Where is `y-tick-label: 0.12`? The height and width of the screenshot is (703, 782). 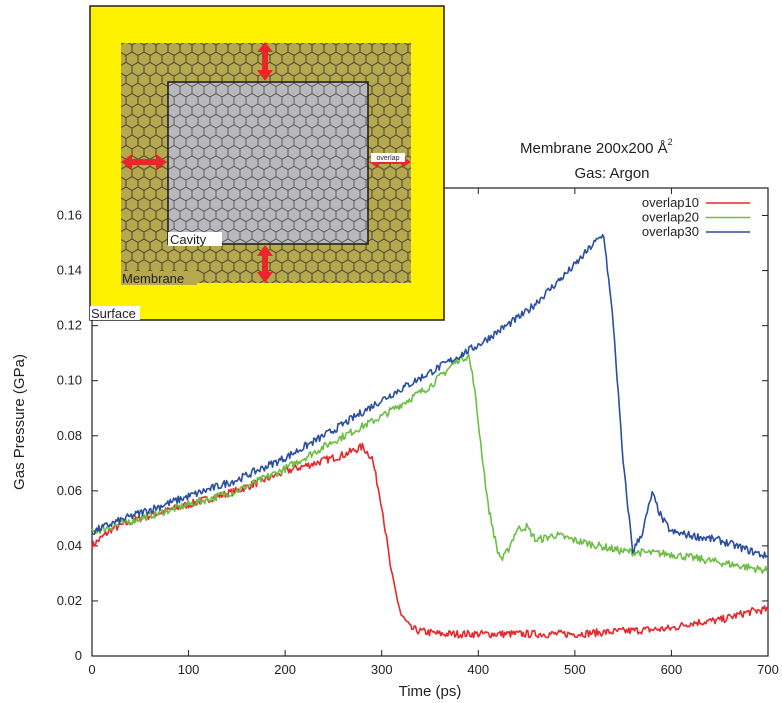
y-tick-label: 0.12 is located at coordinates (69, 325).